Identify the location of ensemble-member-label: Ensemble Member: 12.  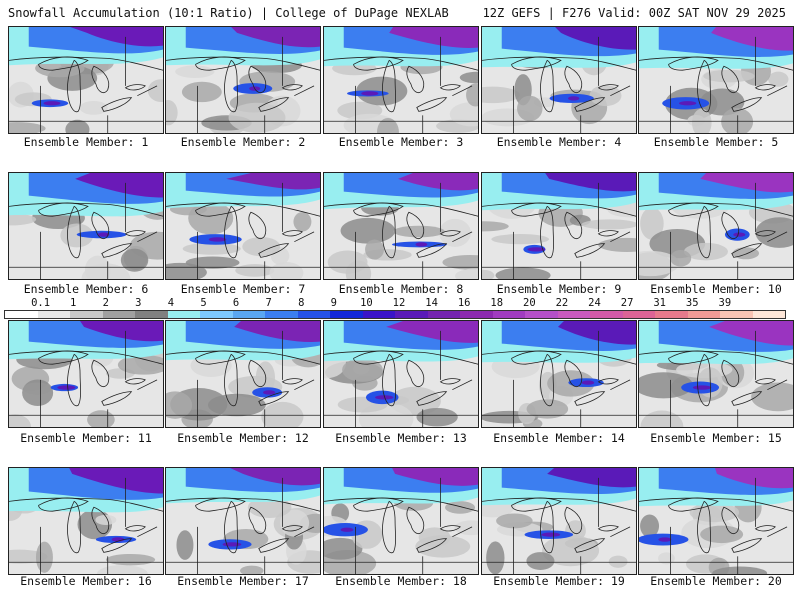
(243, 438).